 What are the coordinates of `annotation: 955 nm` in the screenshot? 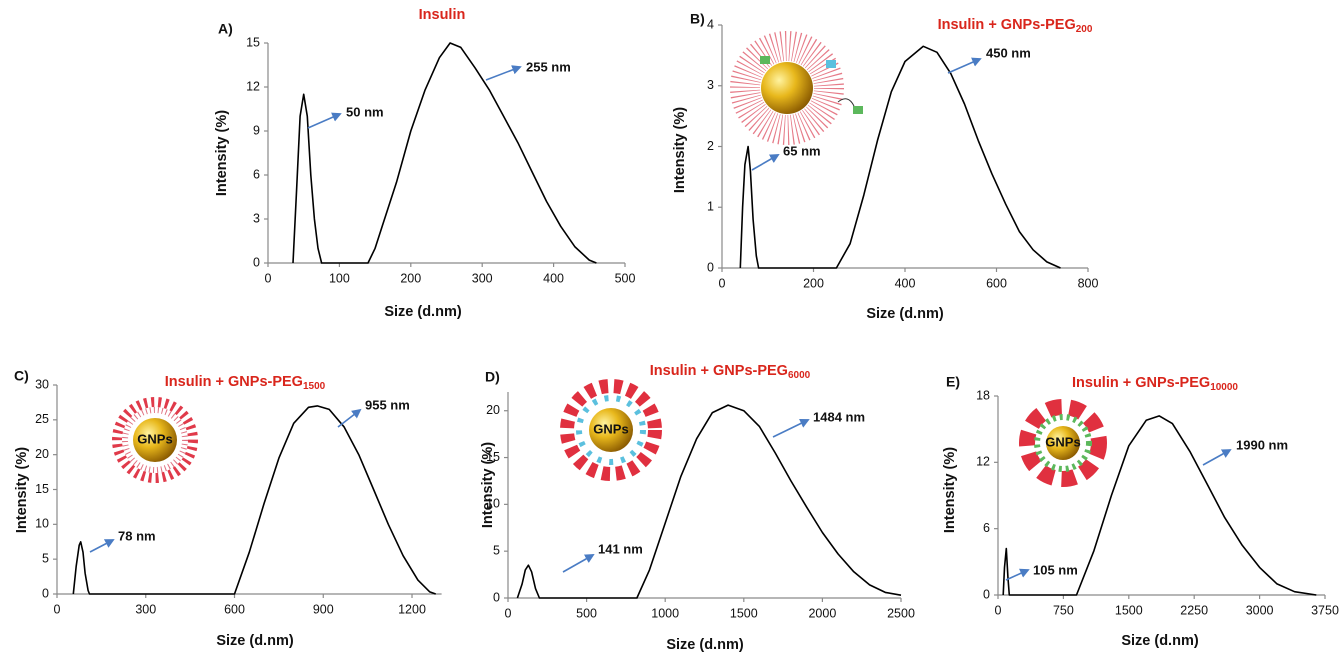 It's located at (387, 404).